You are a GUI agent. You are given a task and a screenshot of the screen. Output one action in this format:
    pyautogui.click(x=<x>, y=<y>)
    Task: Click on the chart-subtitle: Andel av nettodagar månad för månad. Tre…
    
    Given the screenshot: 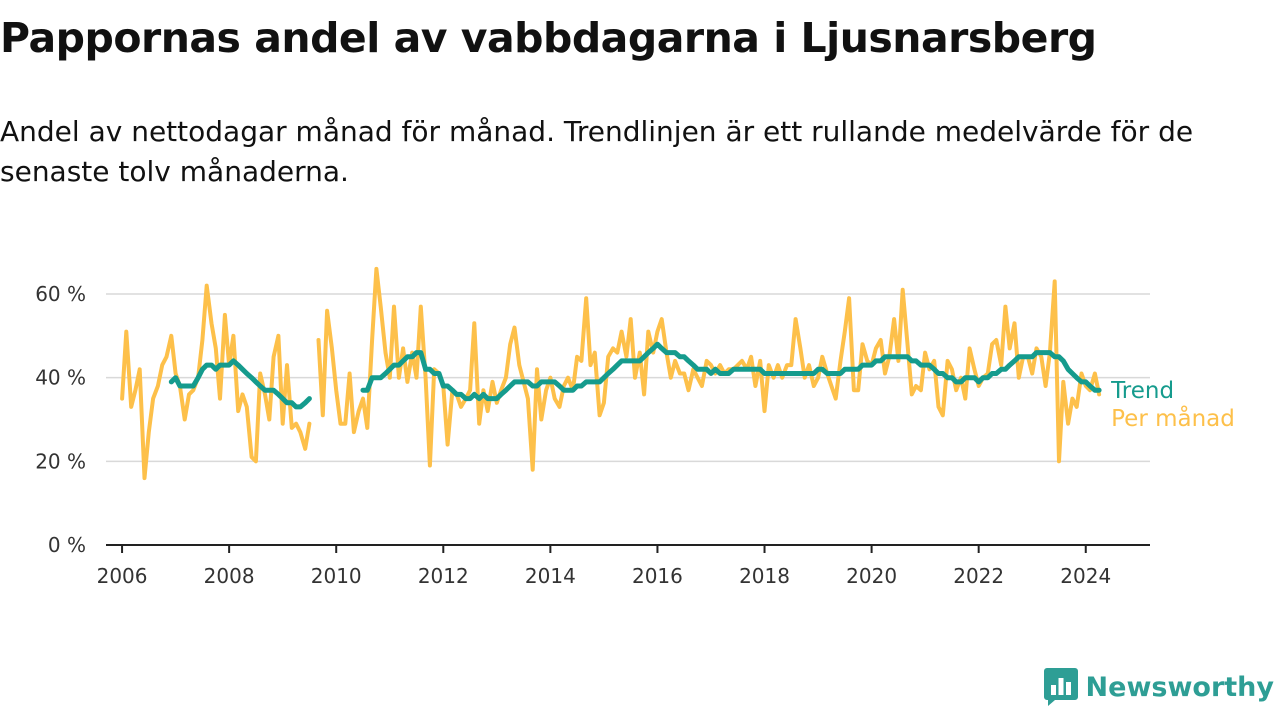 What is the action you would take?
    pyautogui.click(x=597, y=151)
    